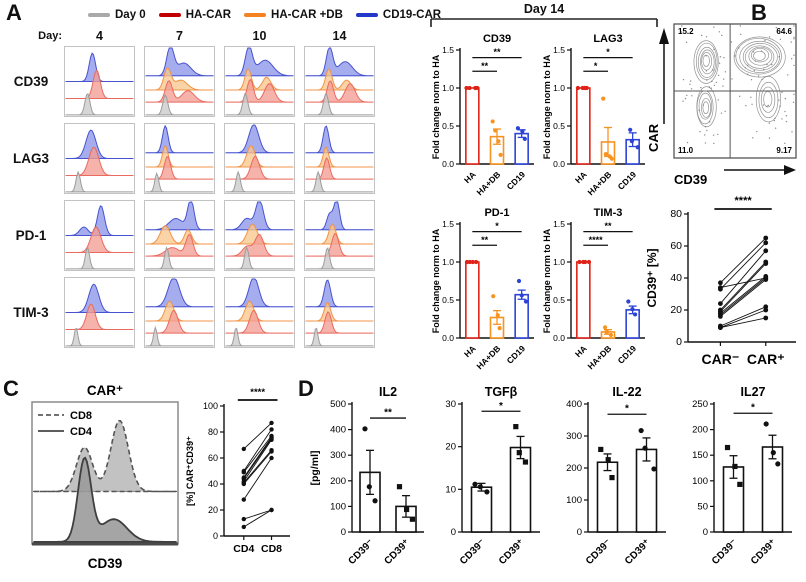  I want to click on legend-label: CD19-CAR, so click(412, 15).